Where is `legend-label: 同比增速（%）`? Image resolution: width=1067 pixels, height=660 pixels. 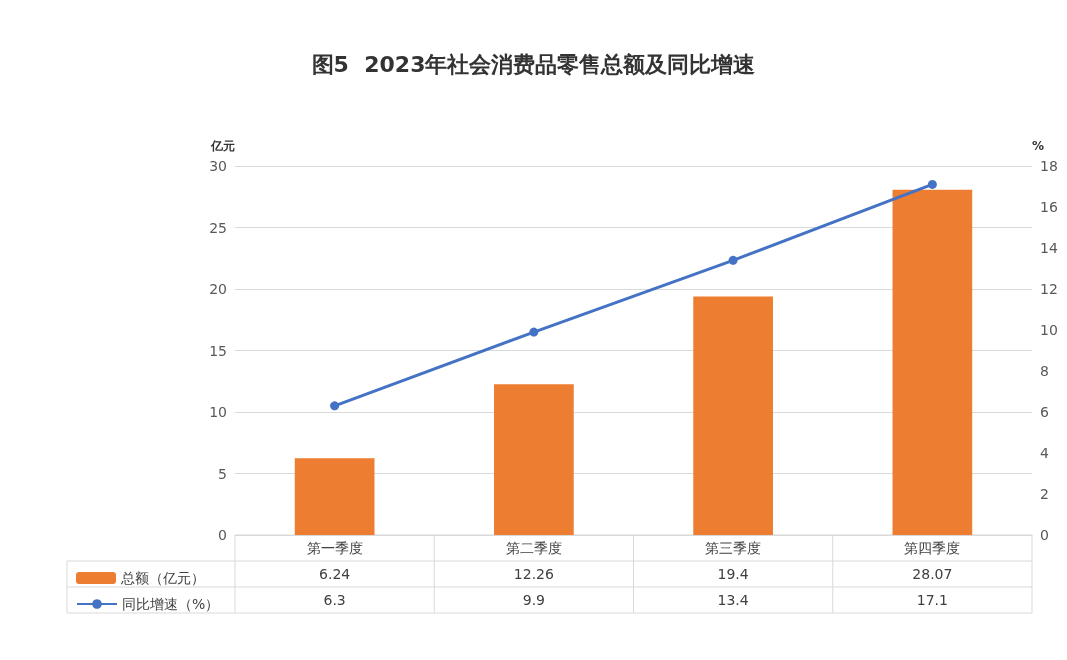
legend-label: 同比增速（%） is located at coordinates (171, 604).